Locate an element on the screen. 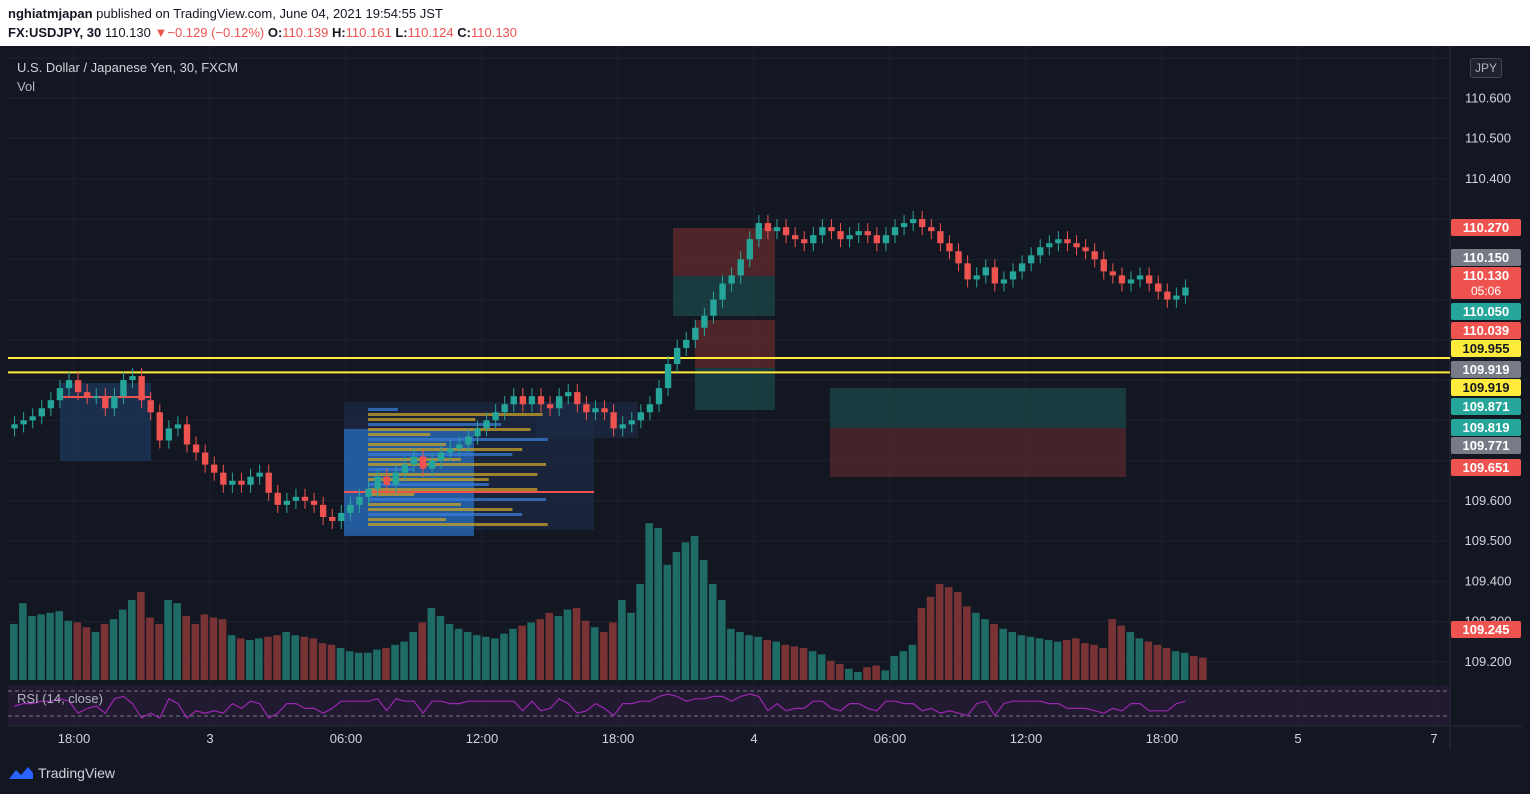  price-label-text: 109.819 is located at coordinates (1486, 427).